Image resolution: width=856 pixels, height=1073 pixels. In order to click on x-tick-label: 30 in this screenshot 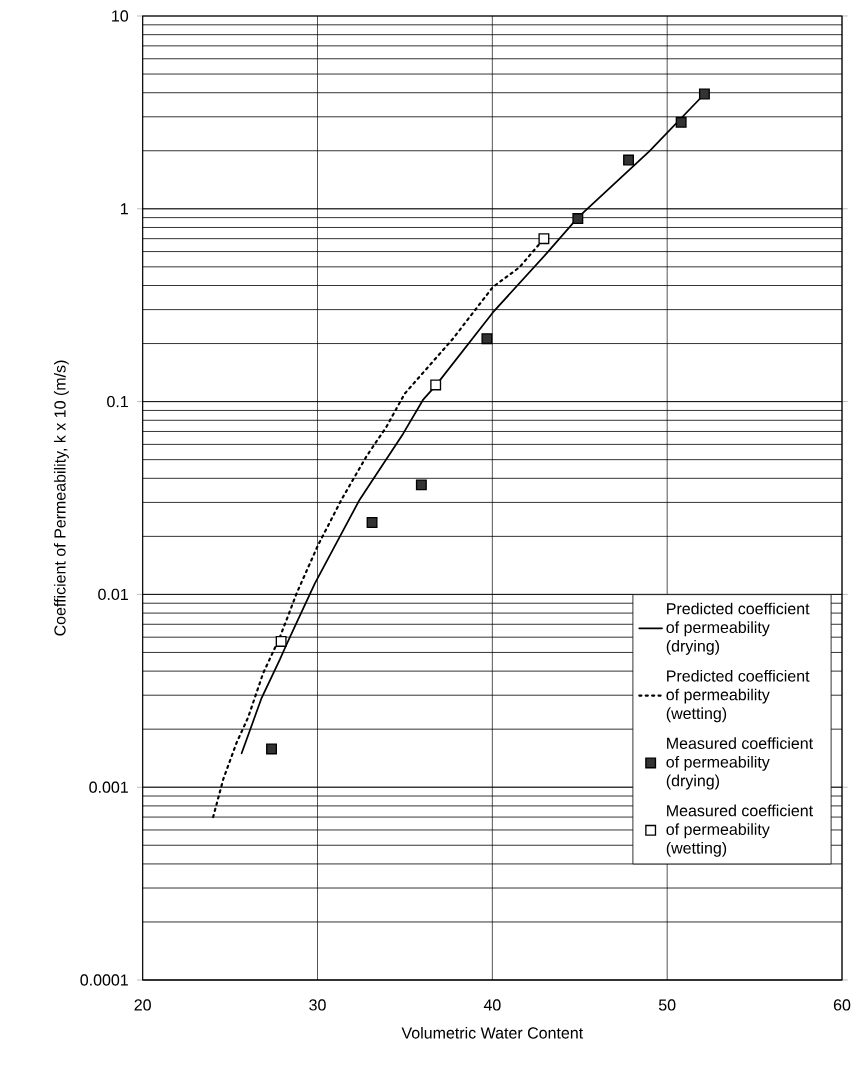, I will do `click(317, 1005)`.